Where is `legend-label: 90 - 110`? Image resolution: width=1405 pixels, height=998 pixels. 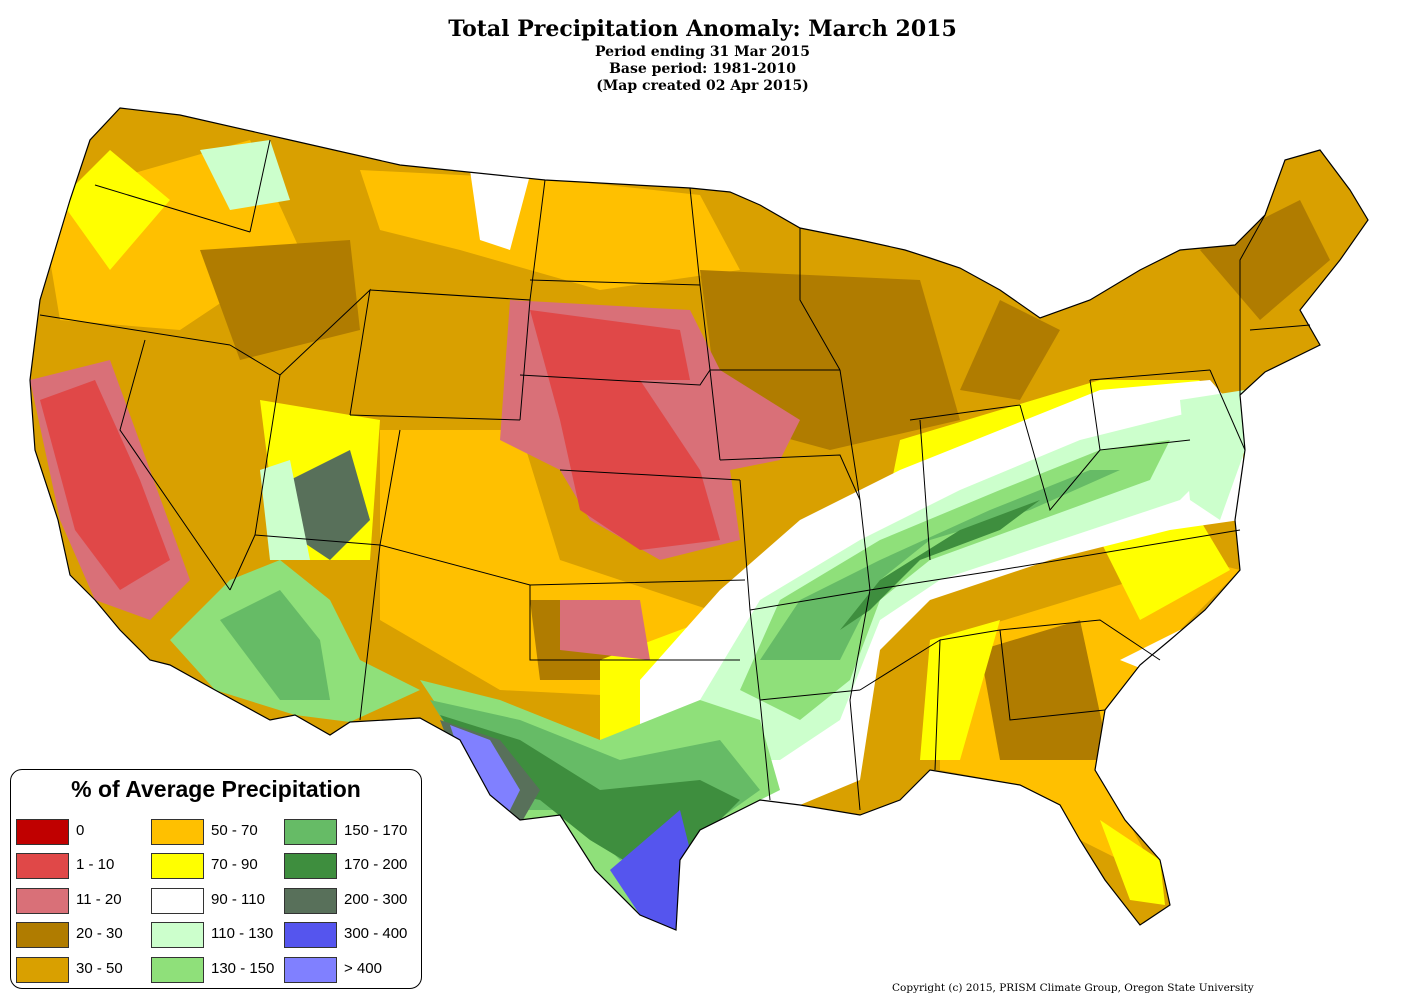 legend-label: 90 - 110 is located at coordinates (238, 899).